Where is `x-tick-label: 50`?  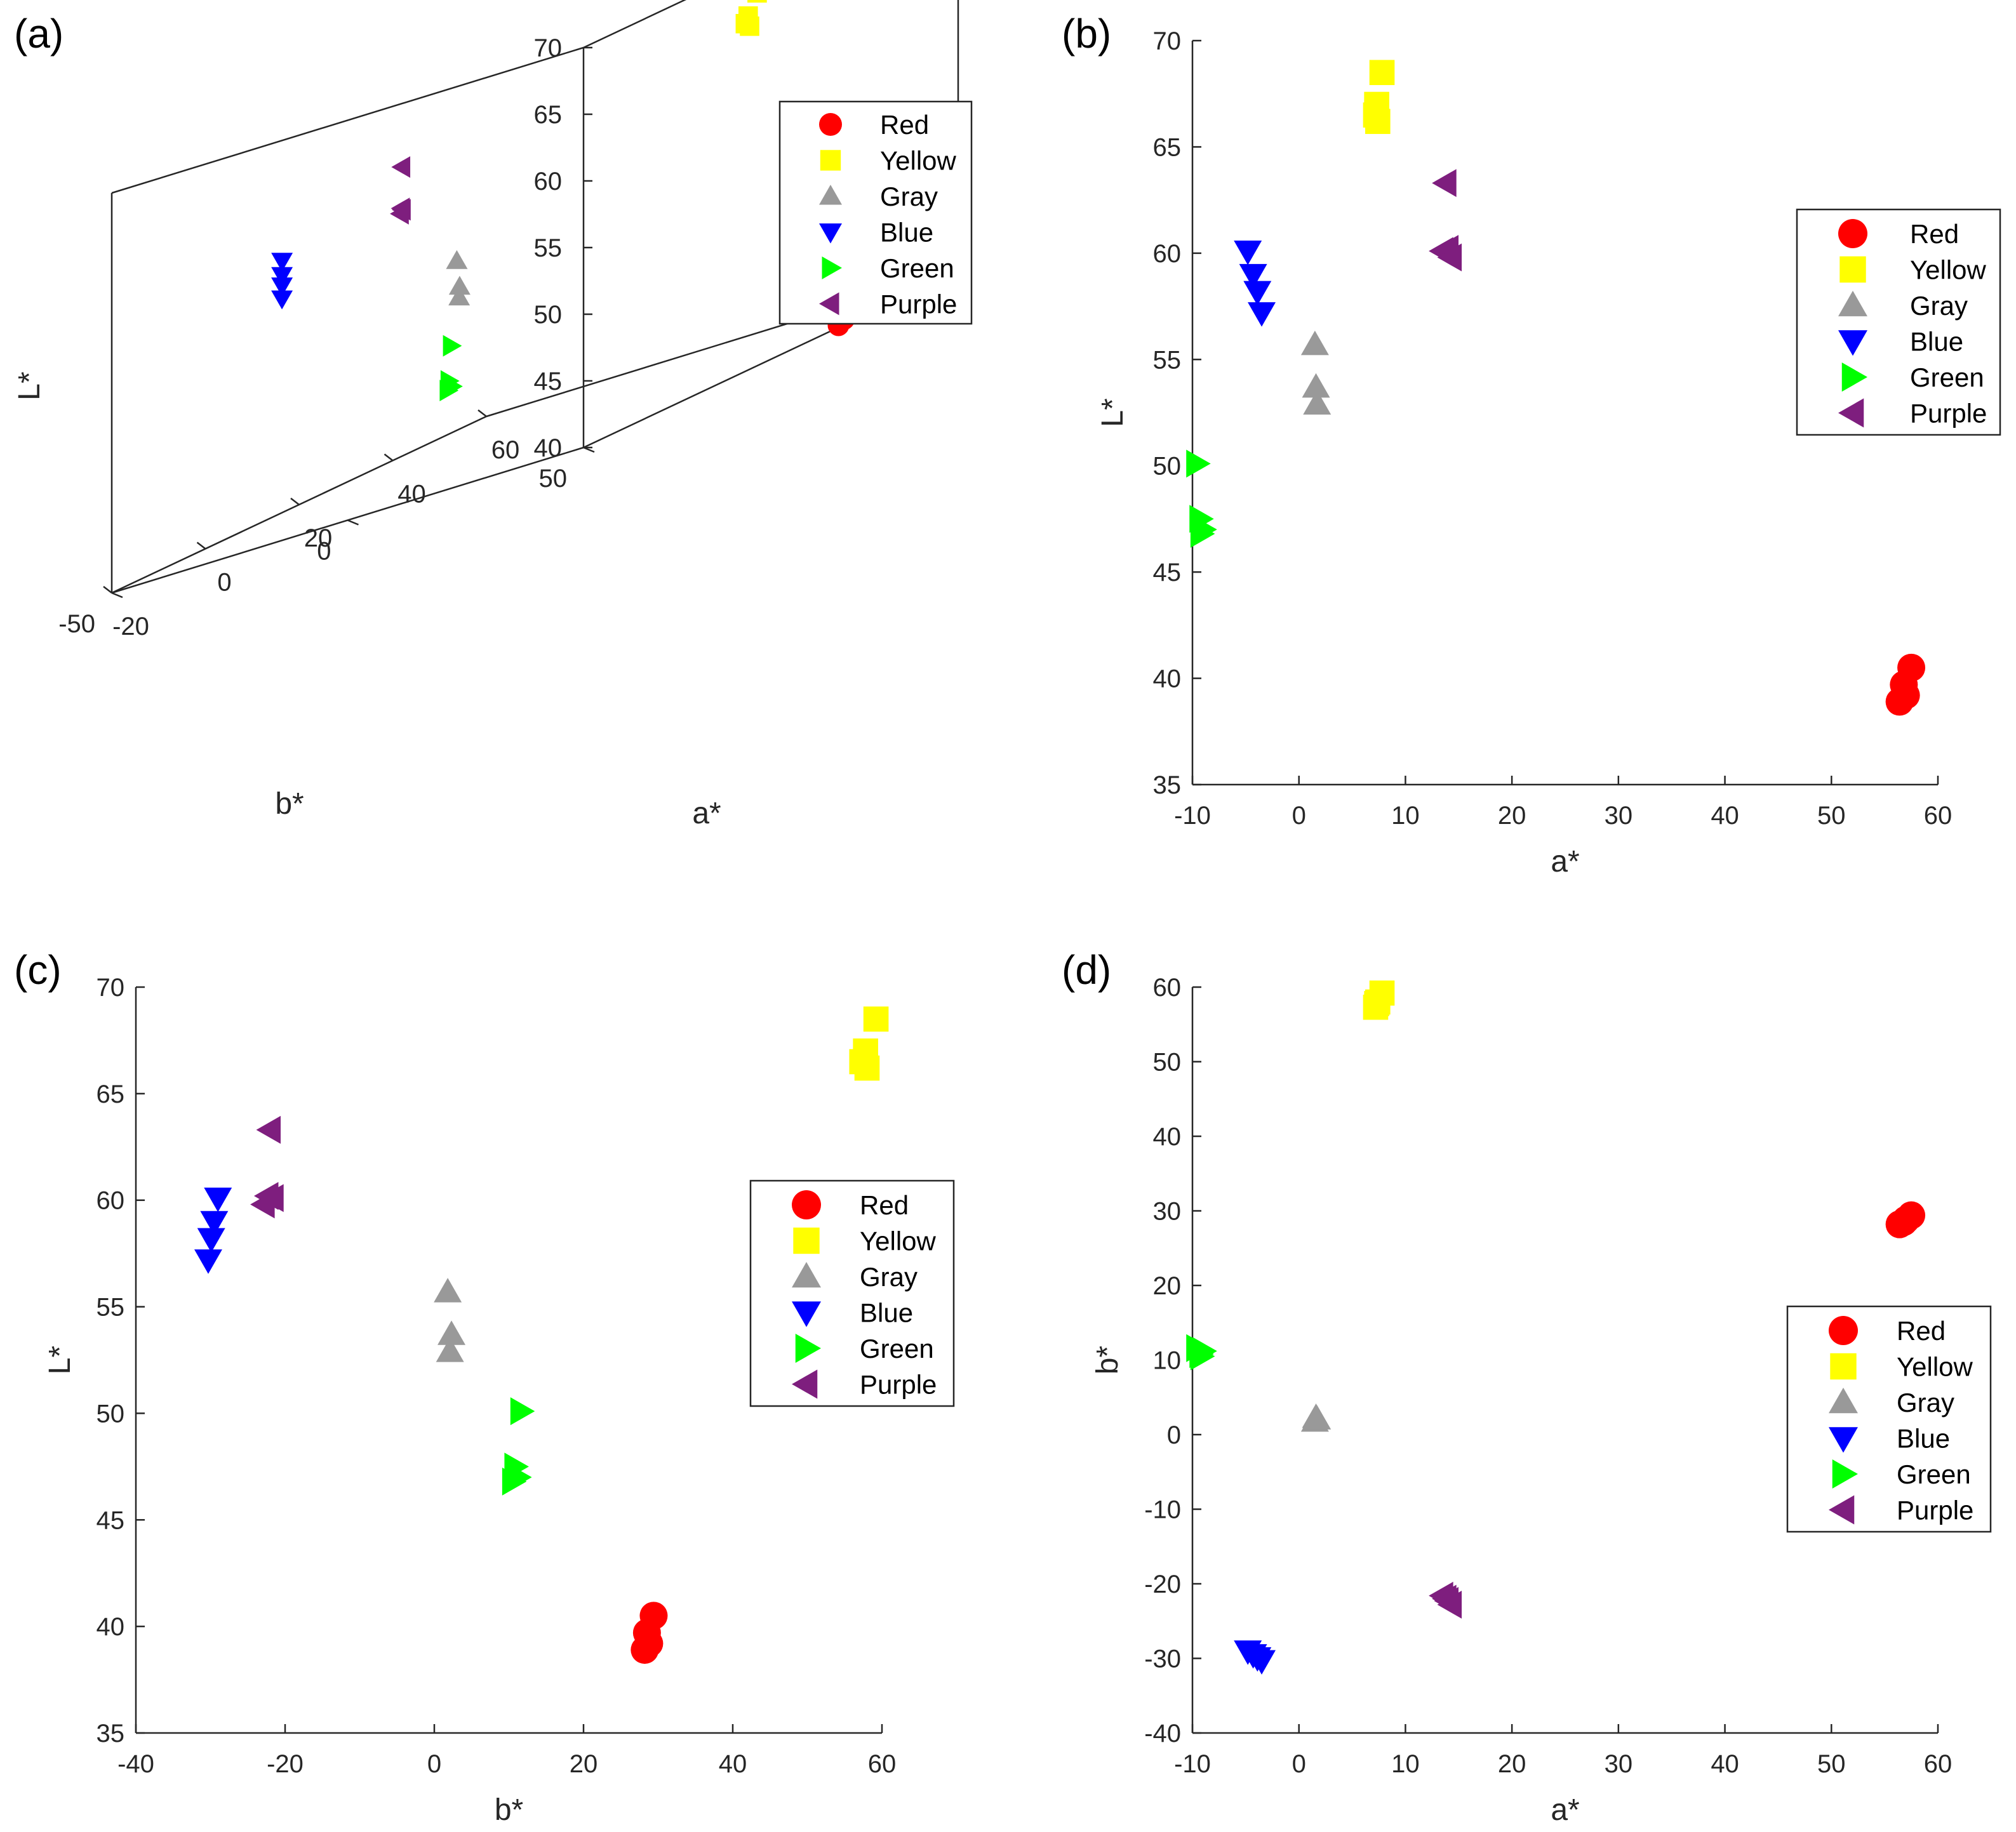 x-tick-label: 50 is located at coordinates (1831, 1764).